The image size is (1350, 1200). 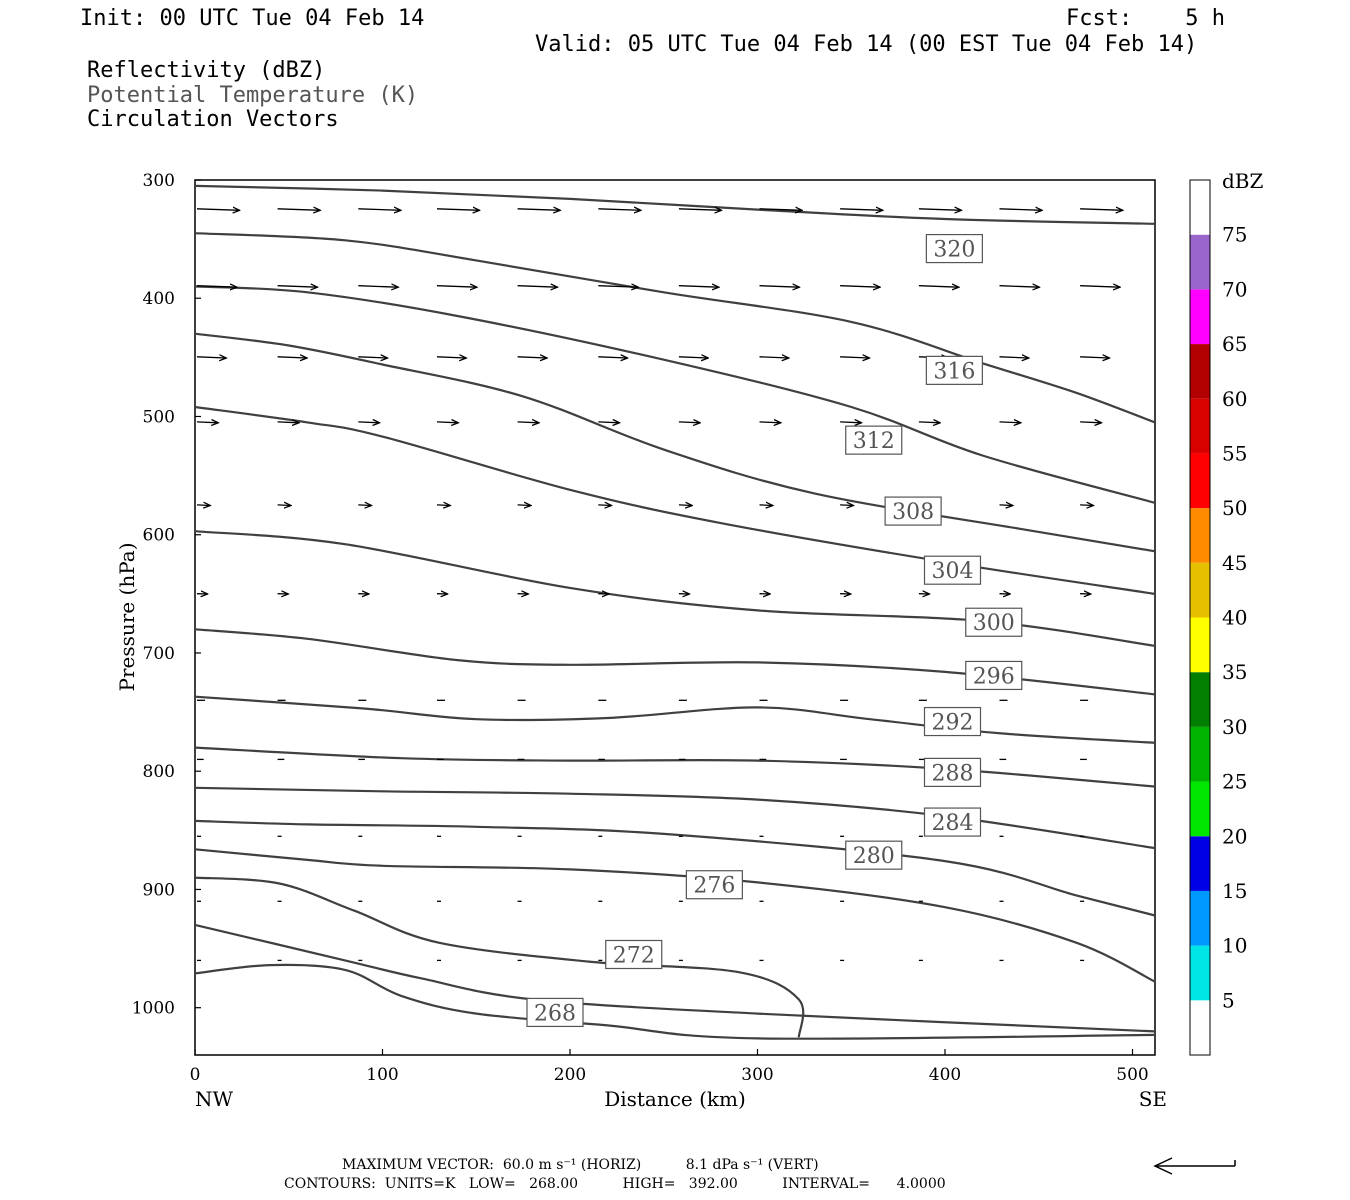 What do you see at coordinates (1234, 836) in the screenshot?
I see `colorbar-tick-label: 20` at bounding box center [1234, 836].